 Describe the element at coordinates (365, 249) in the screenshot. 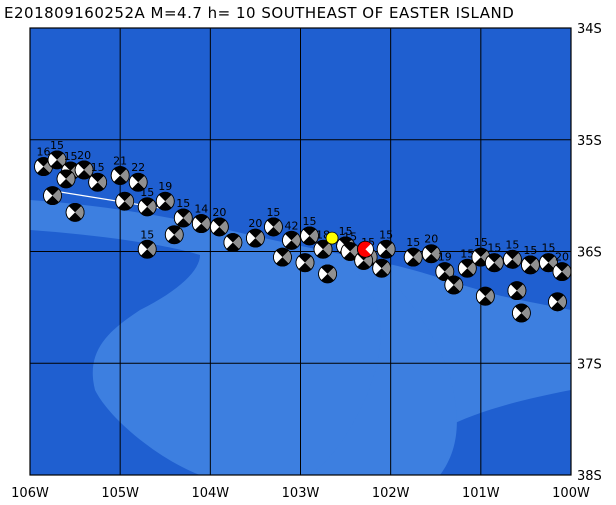

I see `main-event-beachball` at that location.